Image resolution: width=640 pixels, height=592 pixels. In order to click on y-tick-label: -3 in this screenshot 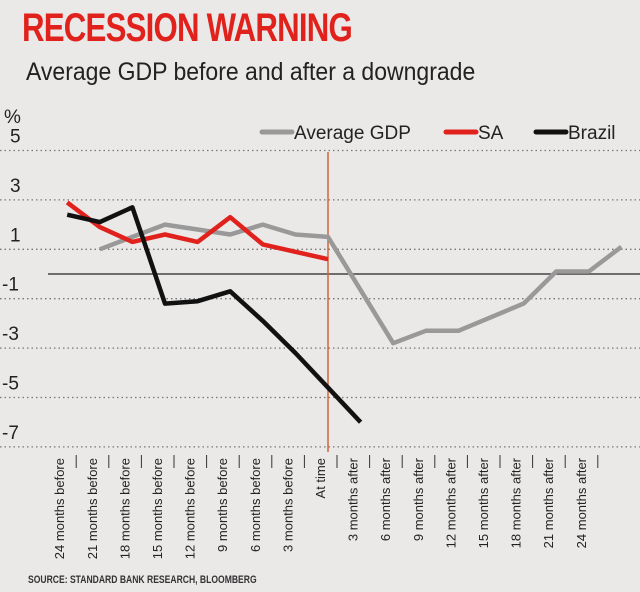, I will do `click(10, 334)`.